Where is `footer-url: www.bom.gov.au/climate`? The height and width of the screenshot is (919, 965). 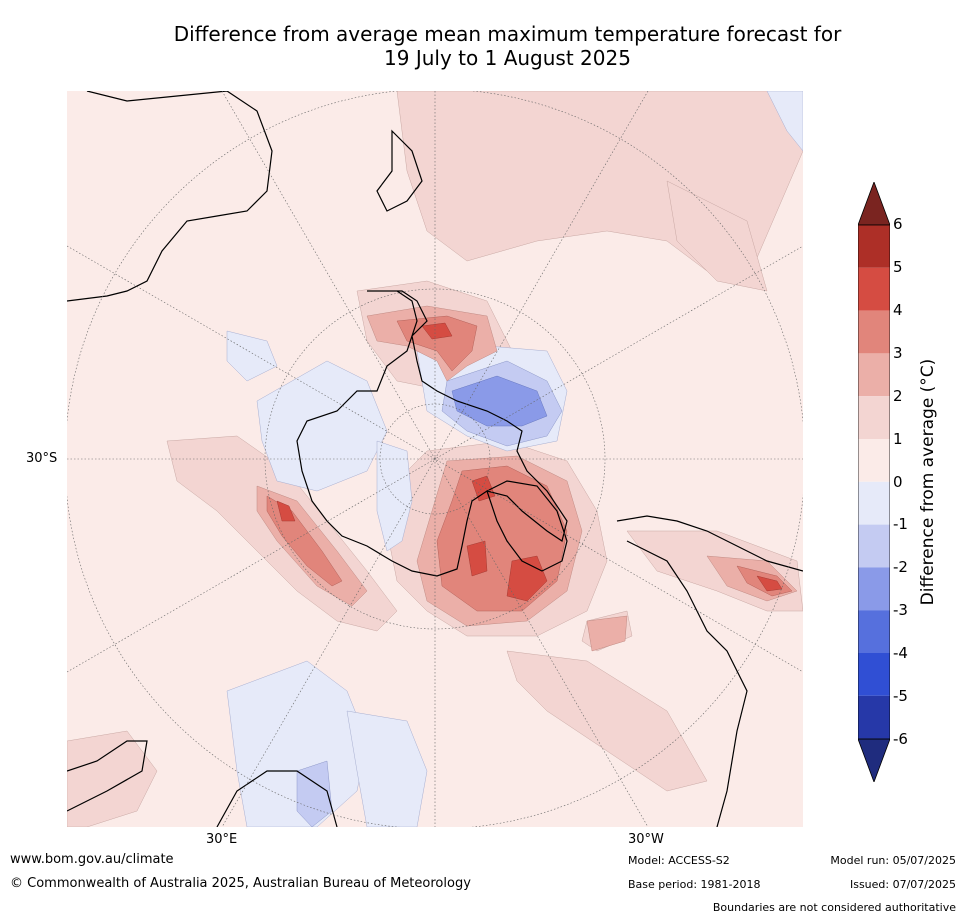 footer-url: www.bom.gov.au/climate is located at coordinates (92, 859).